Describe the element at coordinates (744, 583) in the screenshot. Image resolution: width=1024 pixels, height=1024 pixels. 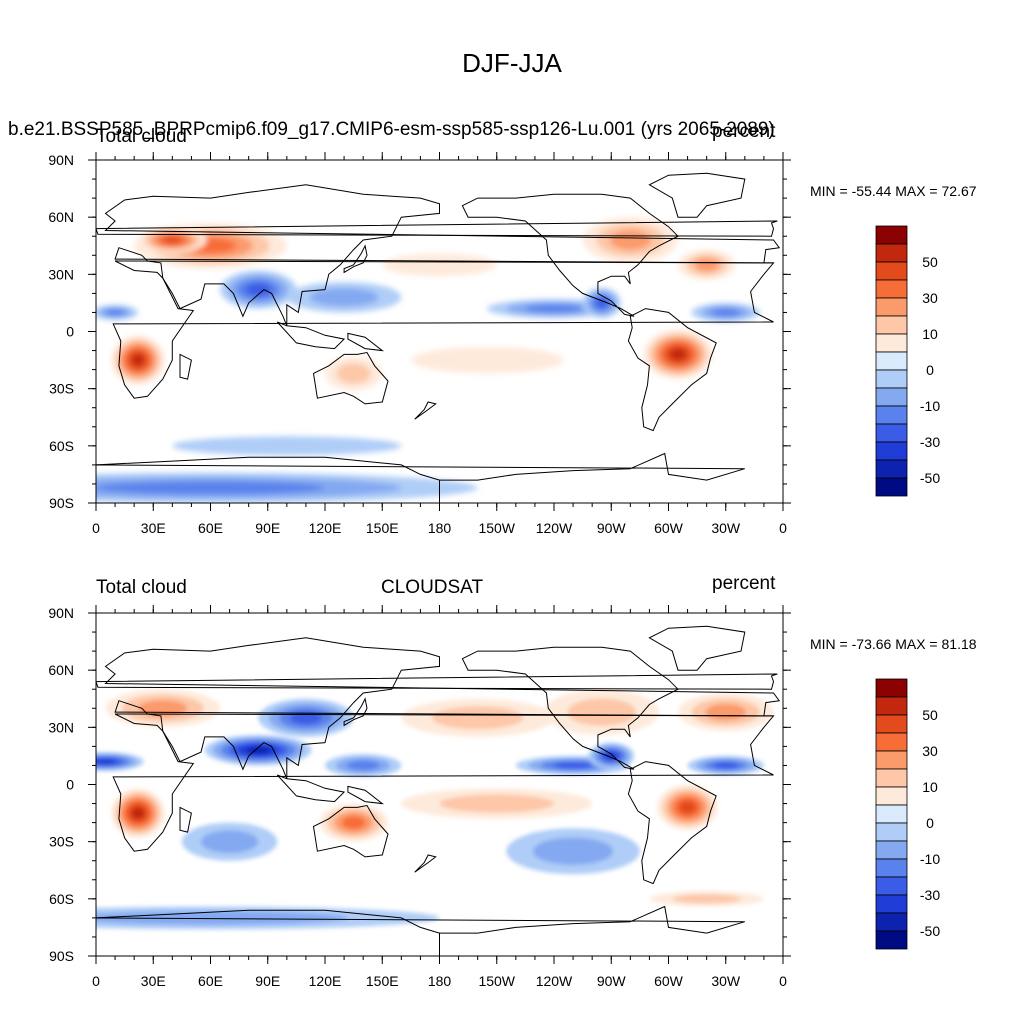
I see `bottom-right-label: percent` at that location.